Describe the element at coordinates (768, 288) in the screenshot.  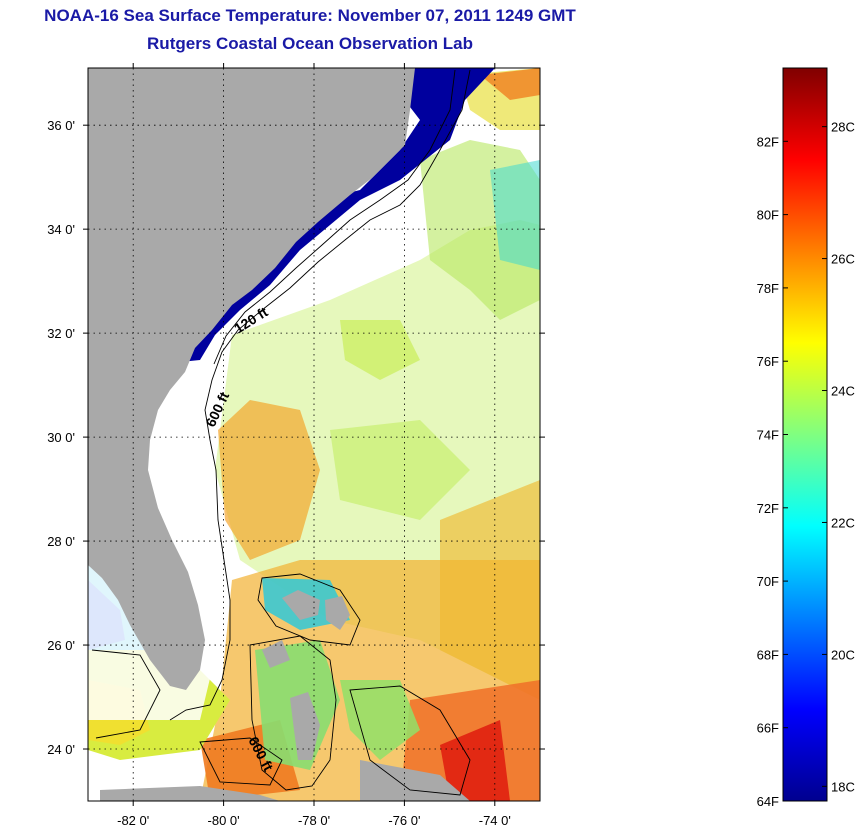
I see `colorbar-f-label: 78F` at that location.